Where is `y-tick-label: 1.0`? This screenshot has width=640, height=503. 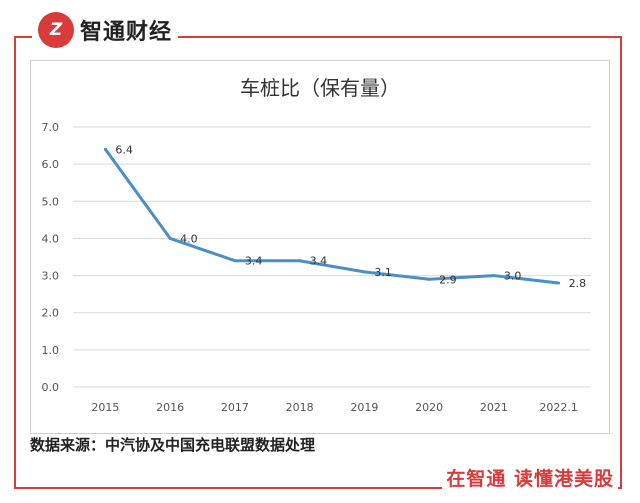 y-tick-label: 1.0 is located at coordinates (51, 350).